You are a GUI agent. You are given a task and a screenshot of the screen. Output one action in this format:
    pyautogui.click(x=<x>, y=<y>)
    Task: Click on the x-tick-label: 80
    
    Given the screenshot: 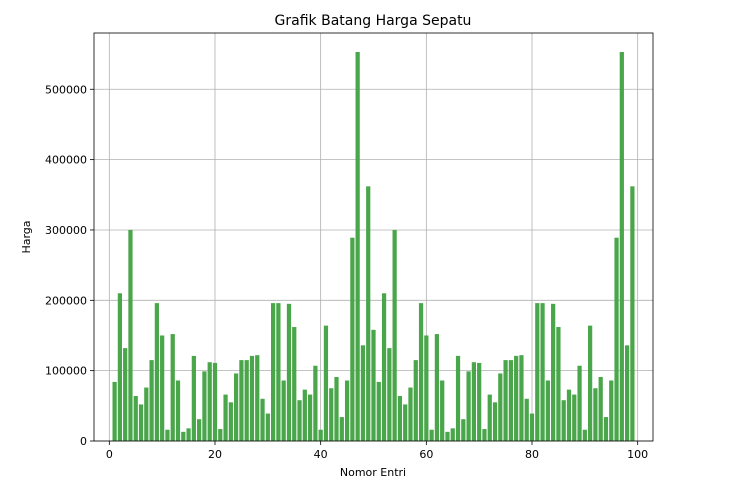 What is the action you would take?
    pyautogui.click(x=532, y=454)
    